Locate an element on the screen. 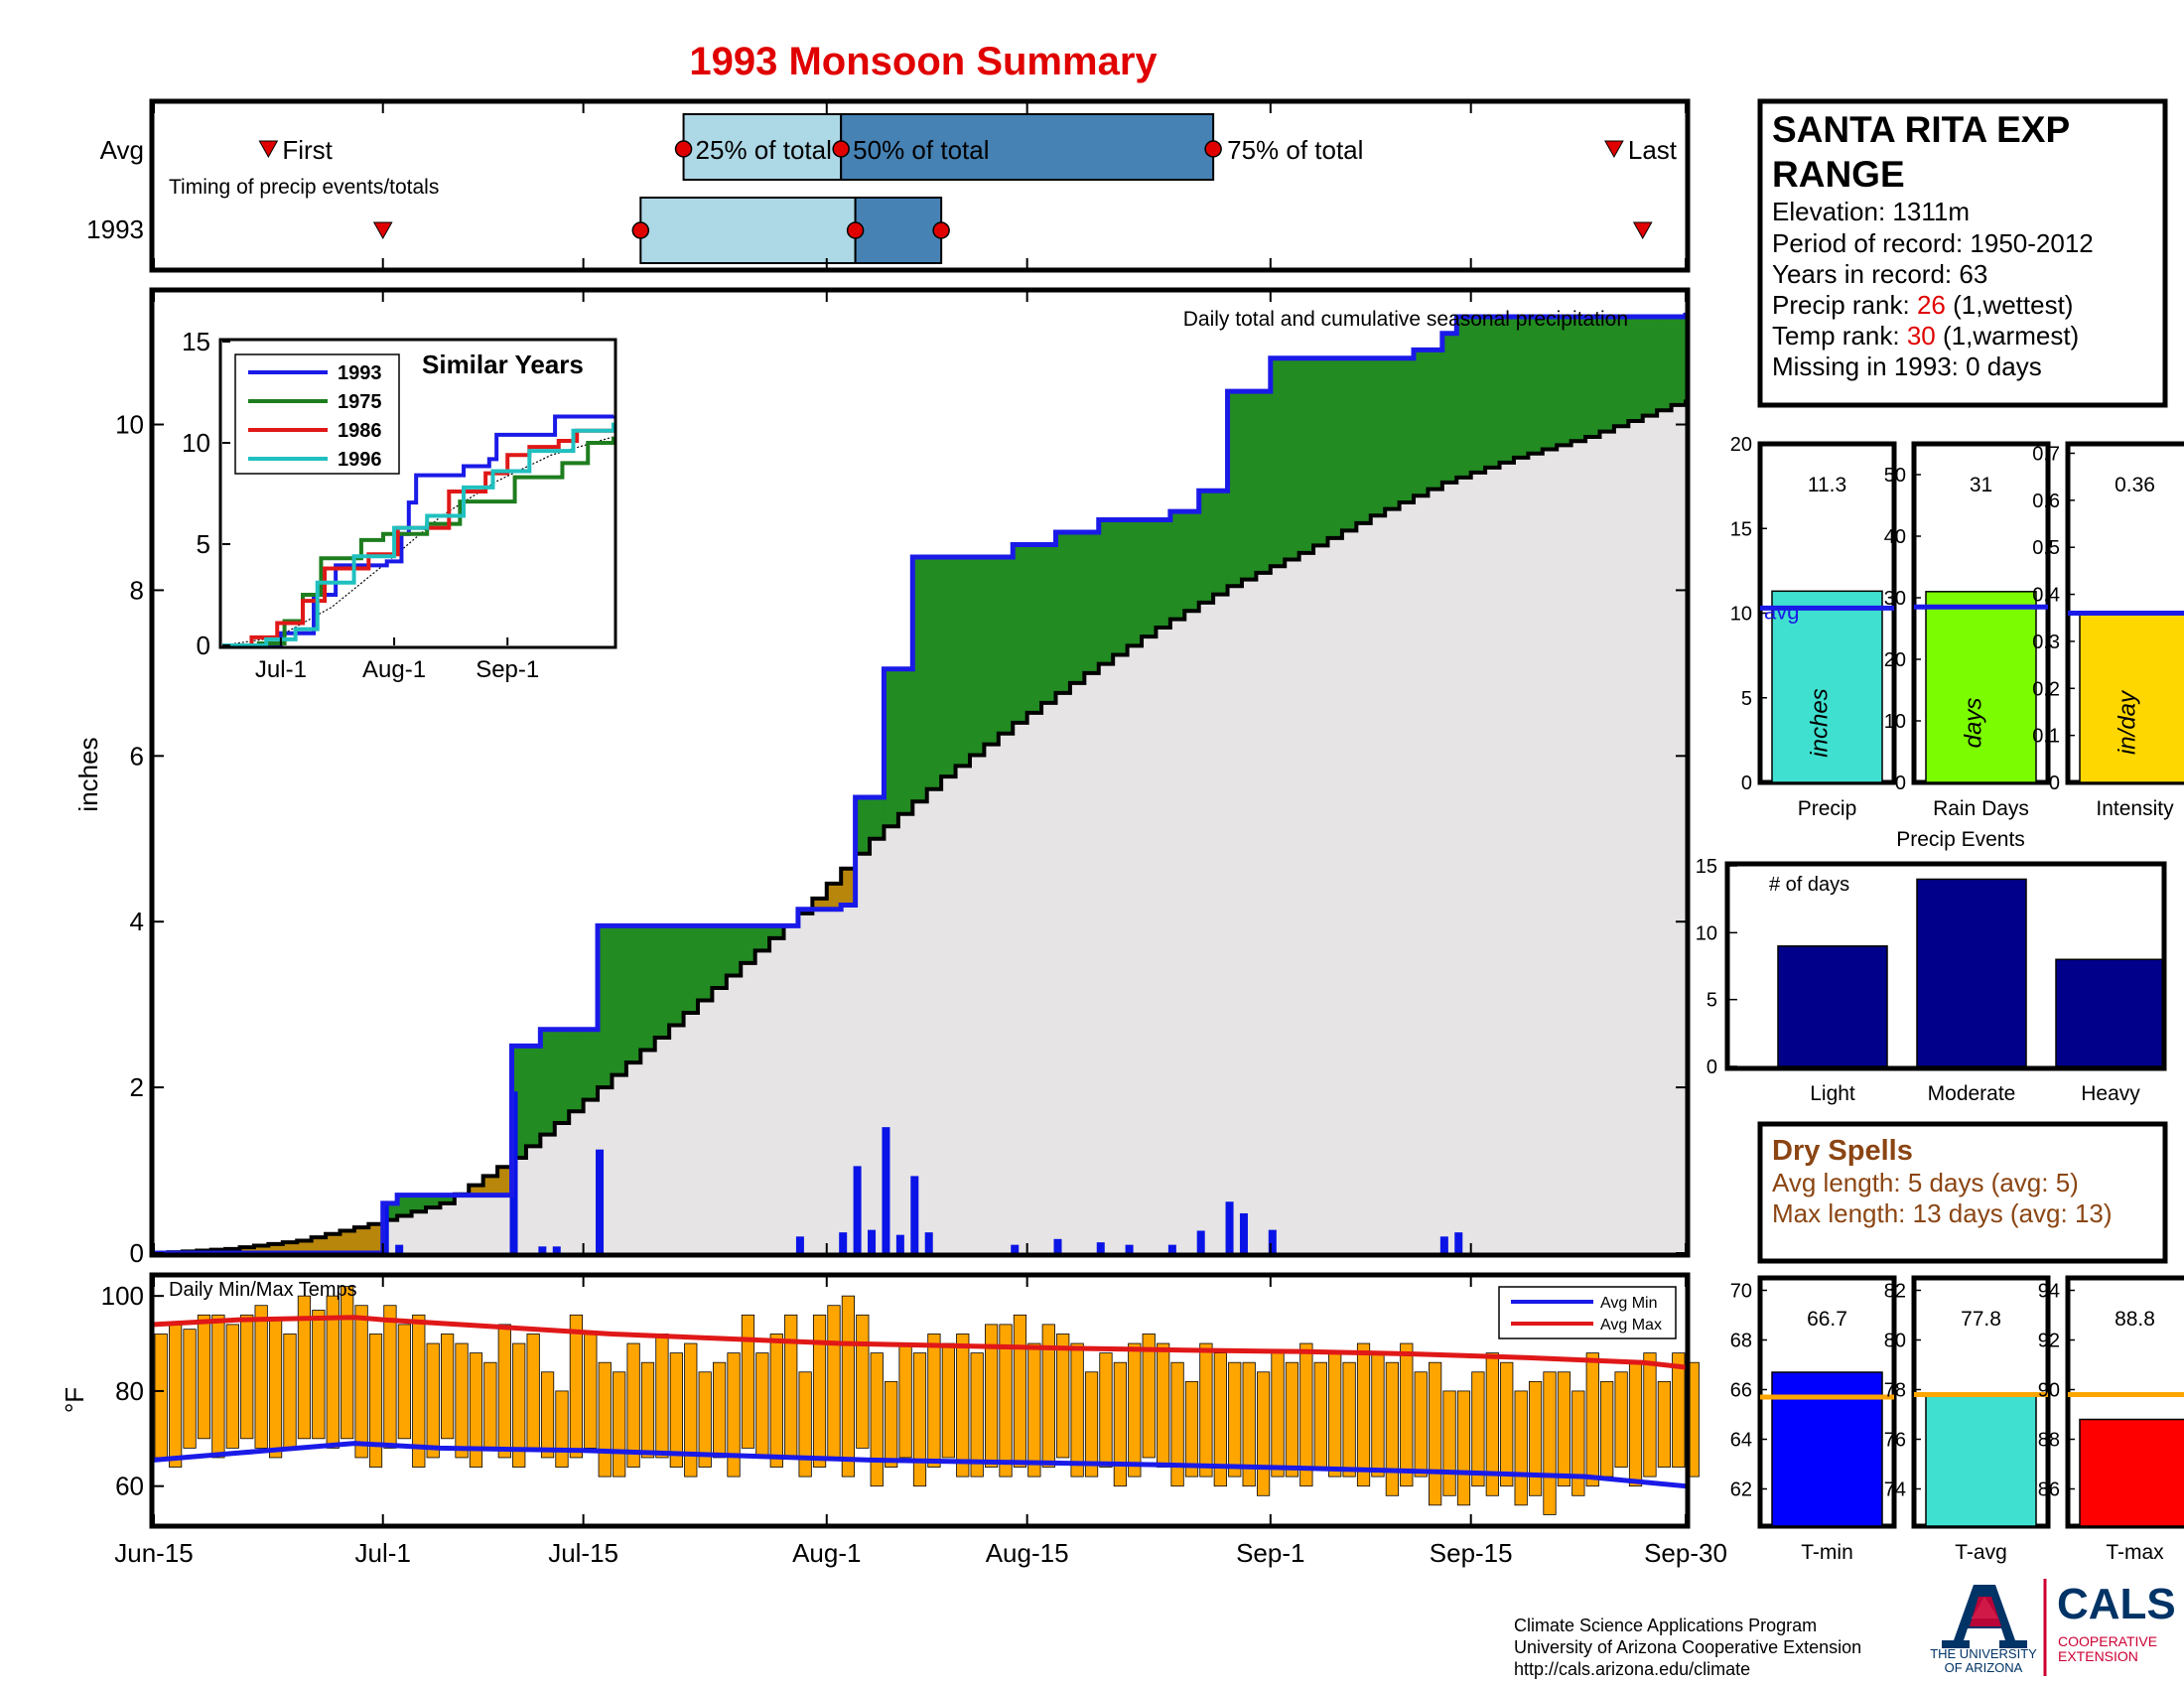  year-50-75-box is located at coordinates (898, 230).